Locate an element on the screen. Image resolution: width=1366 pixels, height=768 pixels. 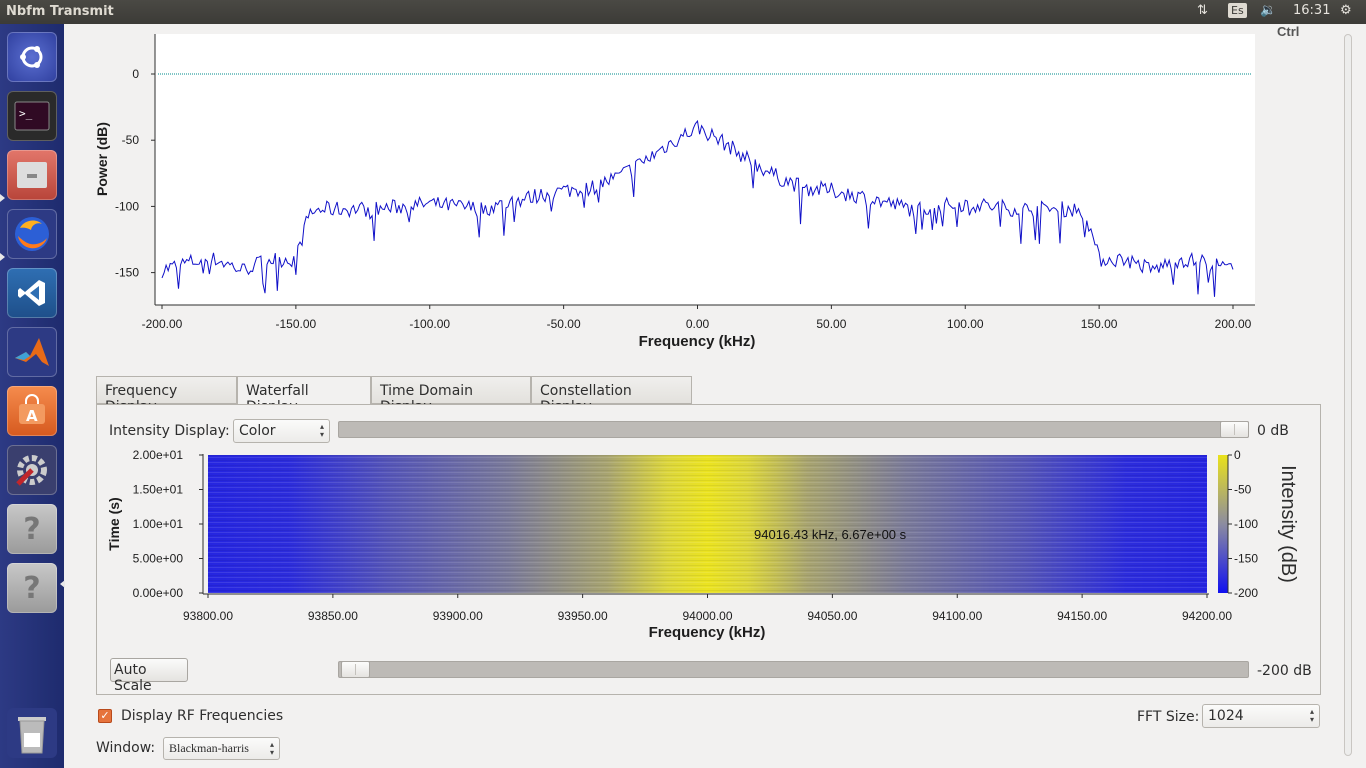
file-manager-icon is located at coordinates (32, 175).